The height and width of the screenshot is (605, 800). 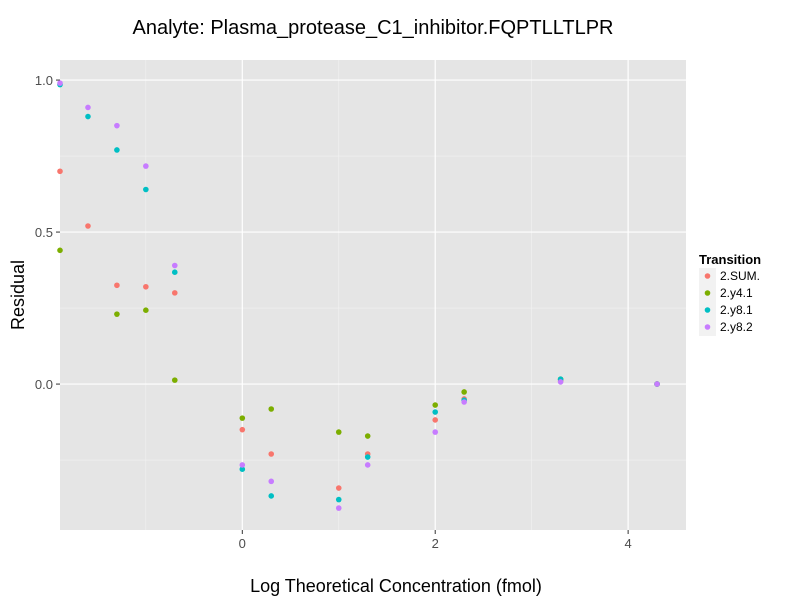 I want to click on legend-label: 2.y8.2, so click(x=736, y=327).